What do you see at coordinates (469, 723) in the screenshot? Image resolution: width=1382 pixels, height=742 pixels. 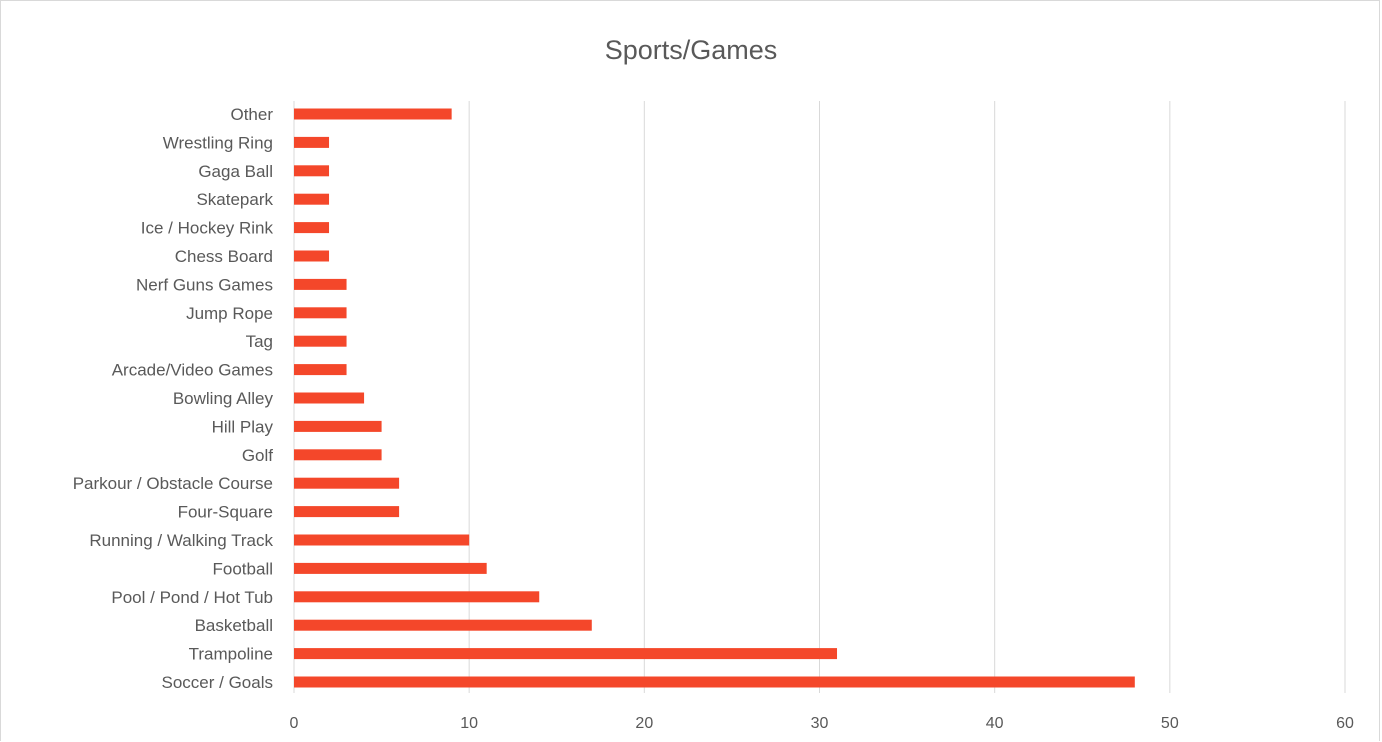 I see `x-tick-label: 10` at bounding box center [469, 723].